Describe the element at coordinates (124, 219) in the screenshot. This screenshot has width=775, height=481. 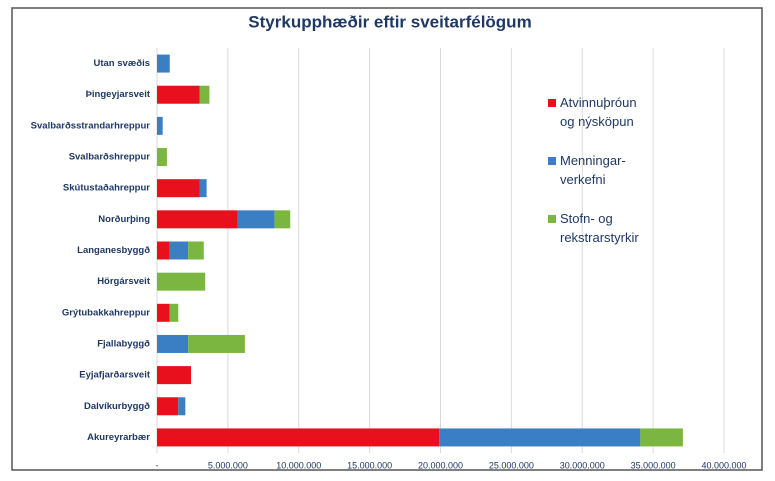
I see `y-tick-label: Norðurþing` at that location.